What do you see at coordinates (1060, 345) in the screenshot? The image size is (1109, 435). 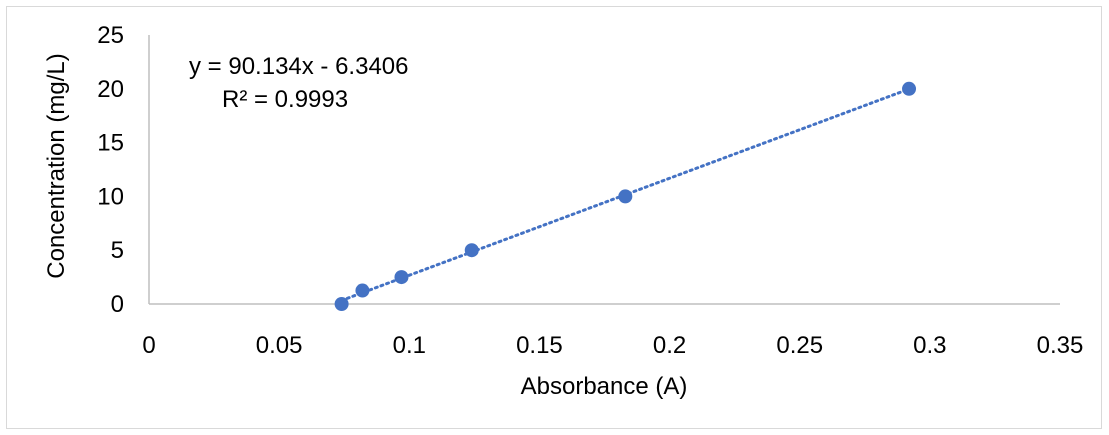 I see `x-tick-label: 0.35` at bounding box center [1060, 345].